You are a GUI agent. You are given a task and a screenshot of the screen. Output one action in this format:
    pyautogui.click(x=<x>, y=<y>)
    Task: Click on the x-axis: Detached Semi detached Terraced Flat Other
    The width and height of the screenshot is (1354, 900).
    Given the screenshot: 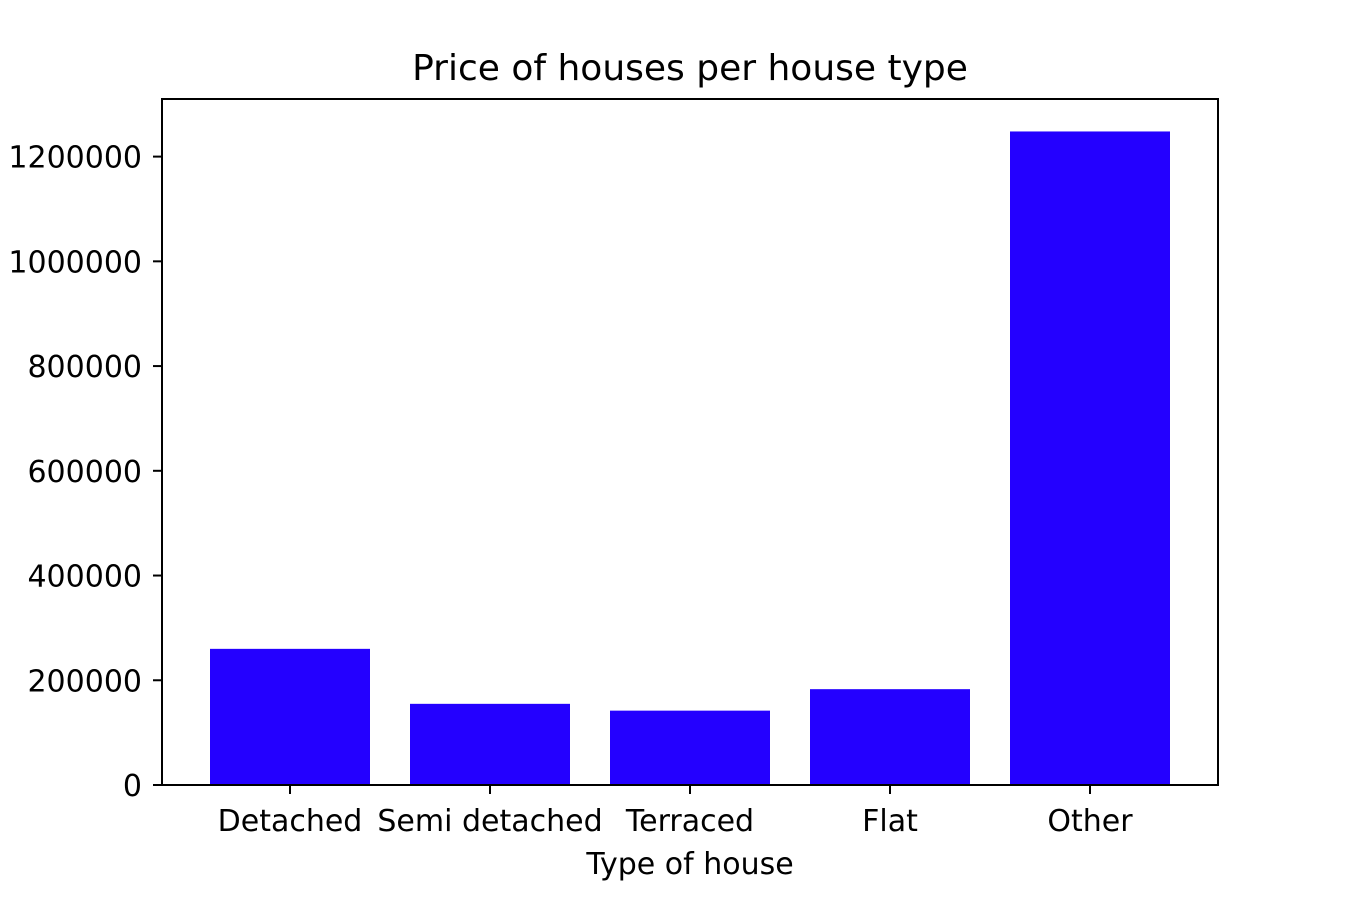 What is the action you would take?
    pyautogui.click(x=675, y=812)
    